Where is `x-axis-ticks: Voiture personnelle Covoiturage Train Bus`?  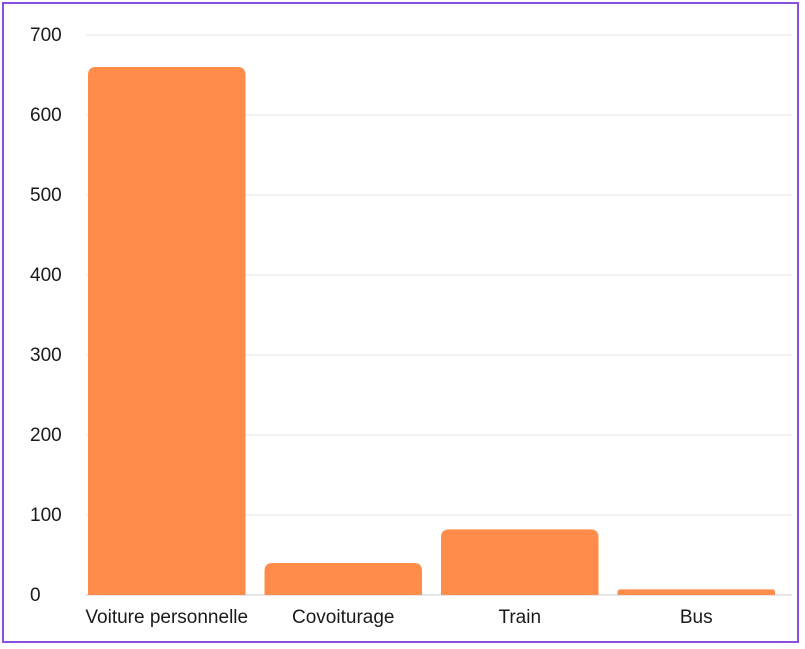
x-axis-ticks: Voiture personnelle Covoiturage Train Bus is located at coordinates (398, 617).